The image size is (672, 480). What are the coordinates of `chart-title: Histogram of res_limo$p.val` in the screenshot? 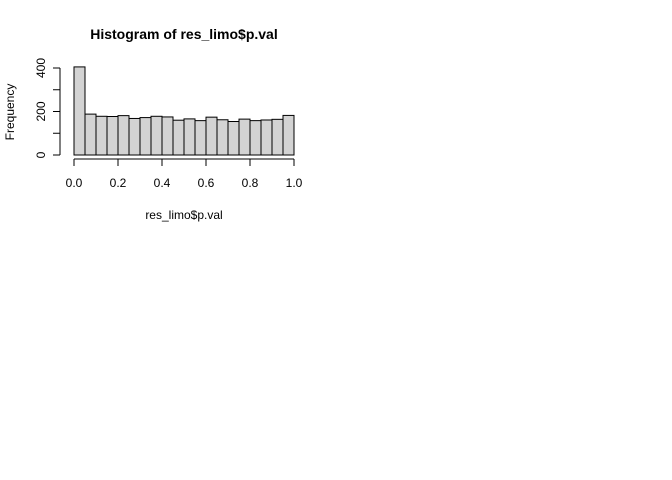 It's located at (184, 34).